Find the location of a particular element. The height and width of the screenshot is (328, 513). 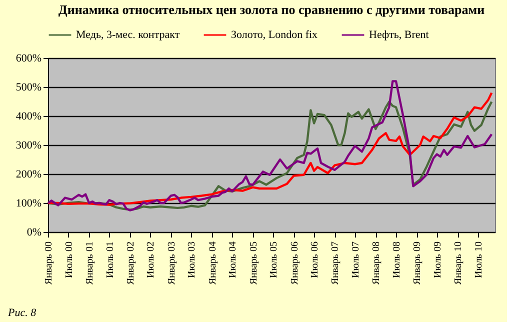

x-tick-label: Январь 02 is located at coordinates (130, 263).